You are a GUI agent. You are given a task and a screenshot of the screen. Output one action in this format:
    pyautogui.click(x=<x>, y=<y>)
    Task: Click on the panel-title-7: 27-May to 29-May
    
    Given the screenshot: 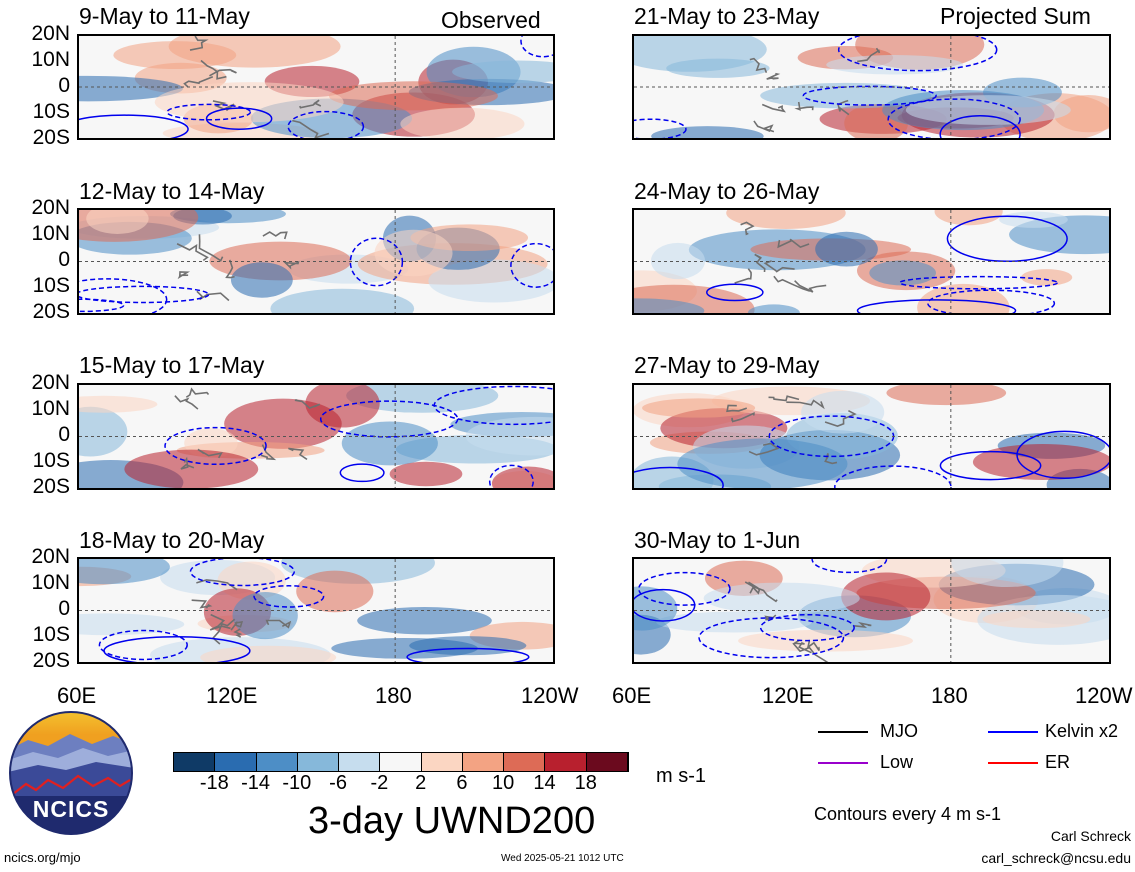 What is the action you would take?
    pyautogui.click(x=727, y=365)
    